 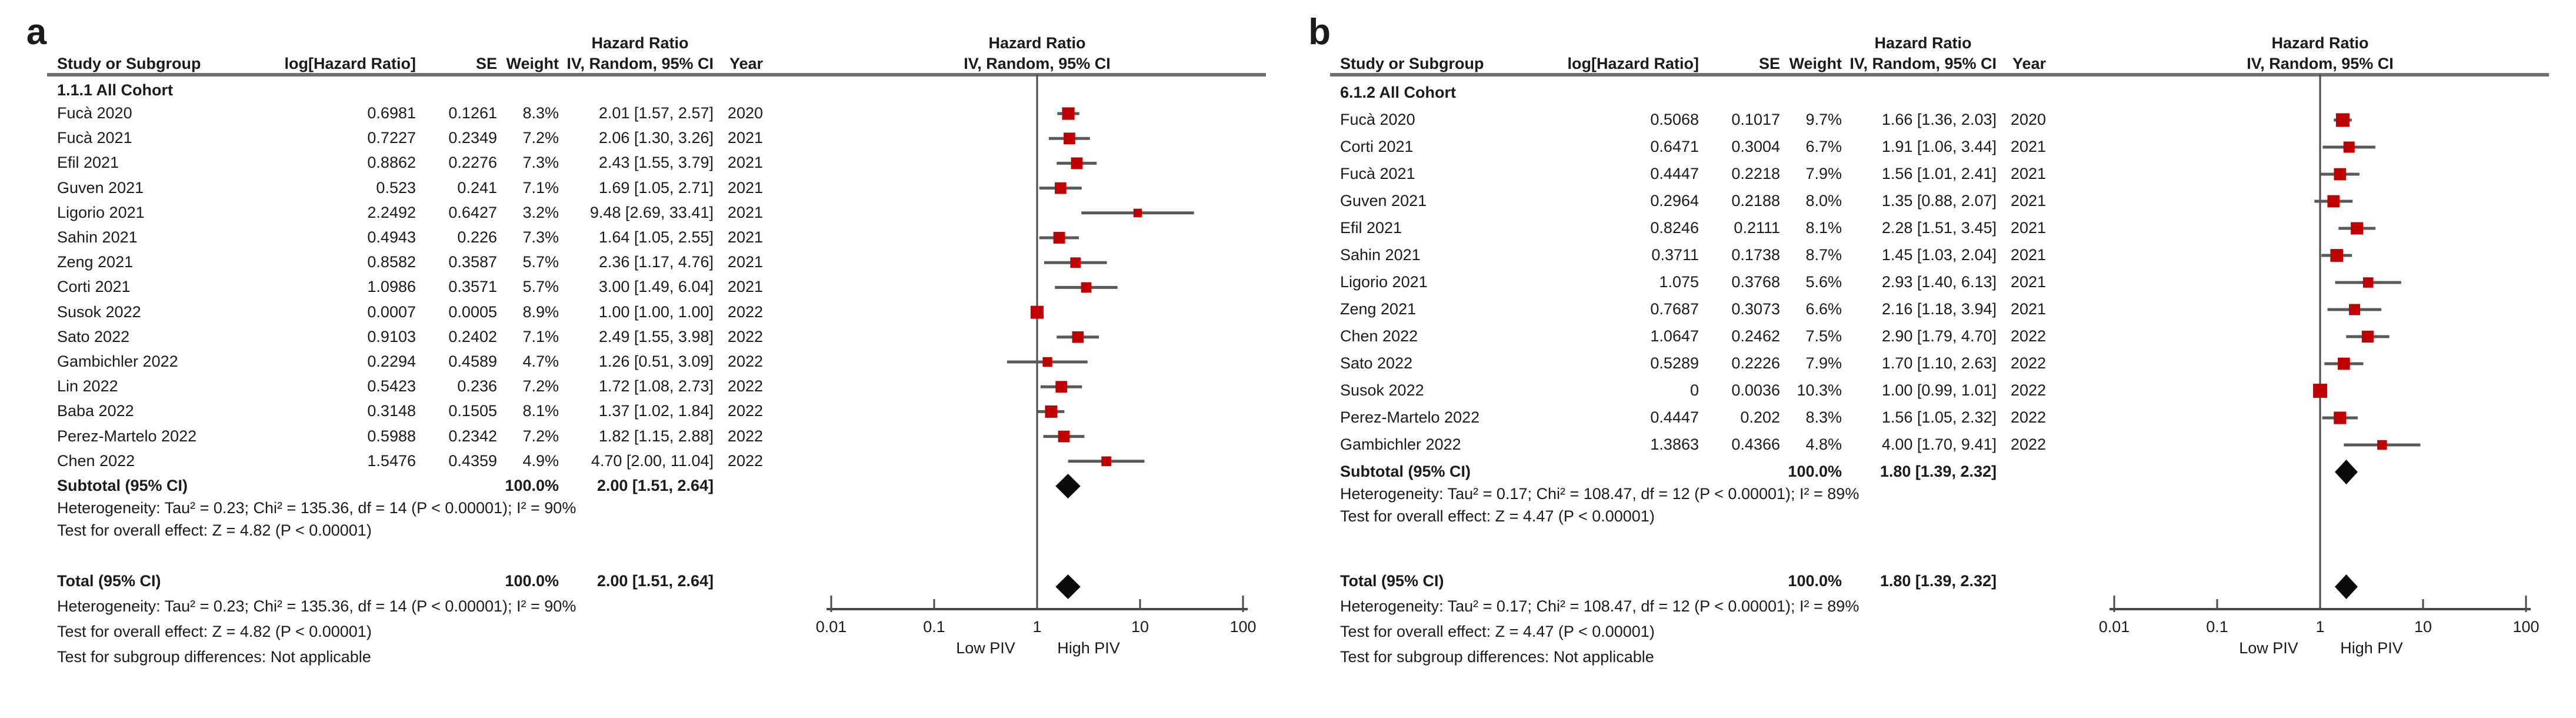 I want to click on forest-plot-a, so click(x=1037, y=343).